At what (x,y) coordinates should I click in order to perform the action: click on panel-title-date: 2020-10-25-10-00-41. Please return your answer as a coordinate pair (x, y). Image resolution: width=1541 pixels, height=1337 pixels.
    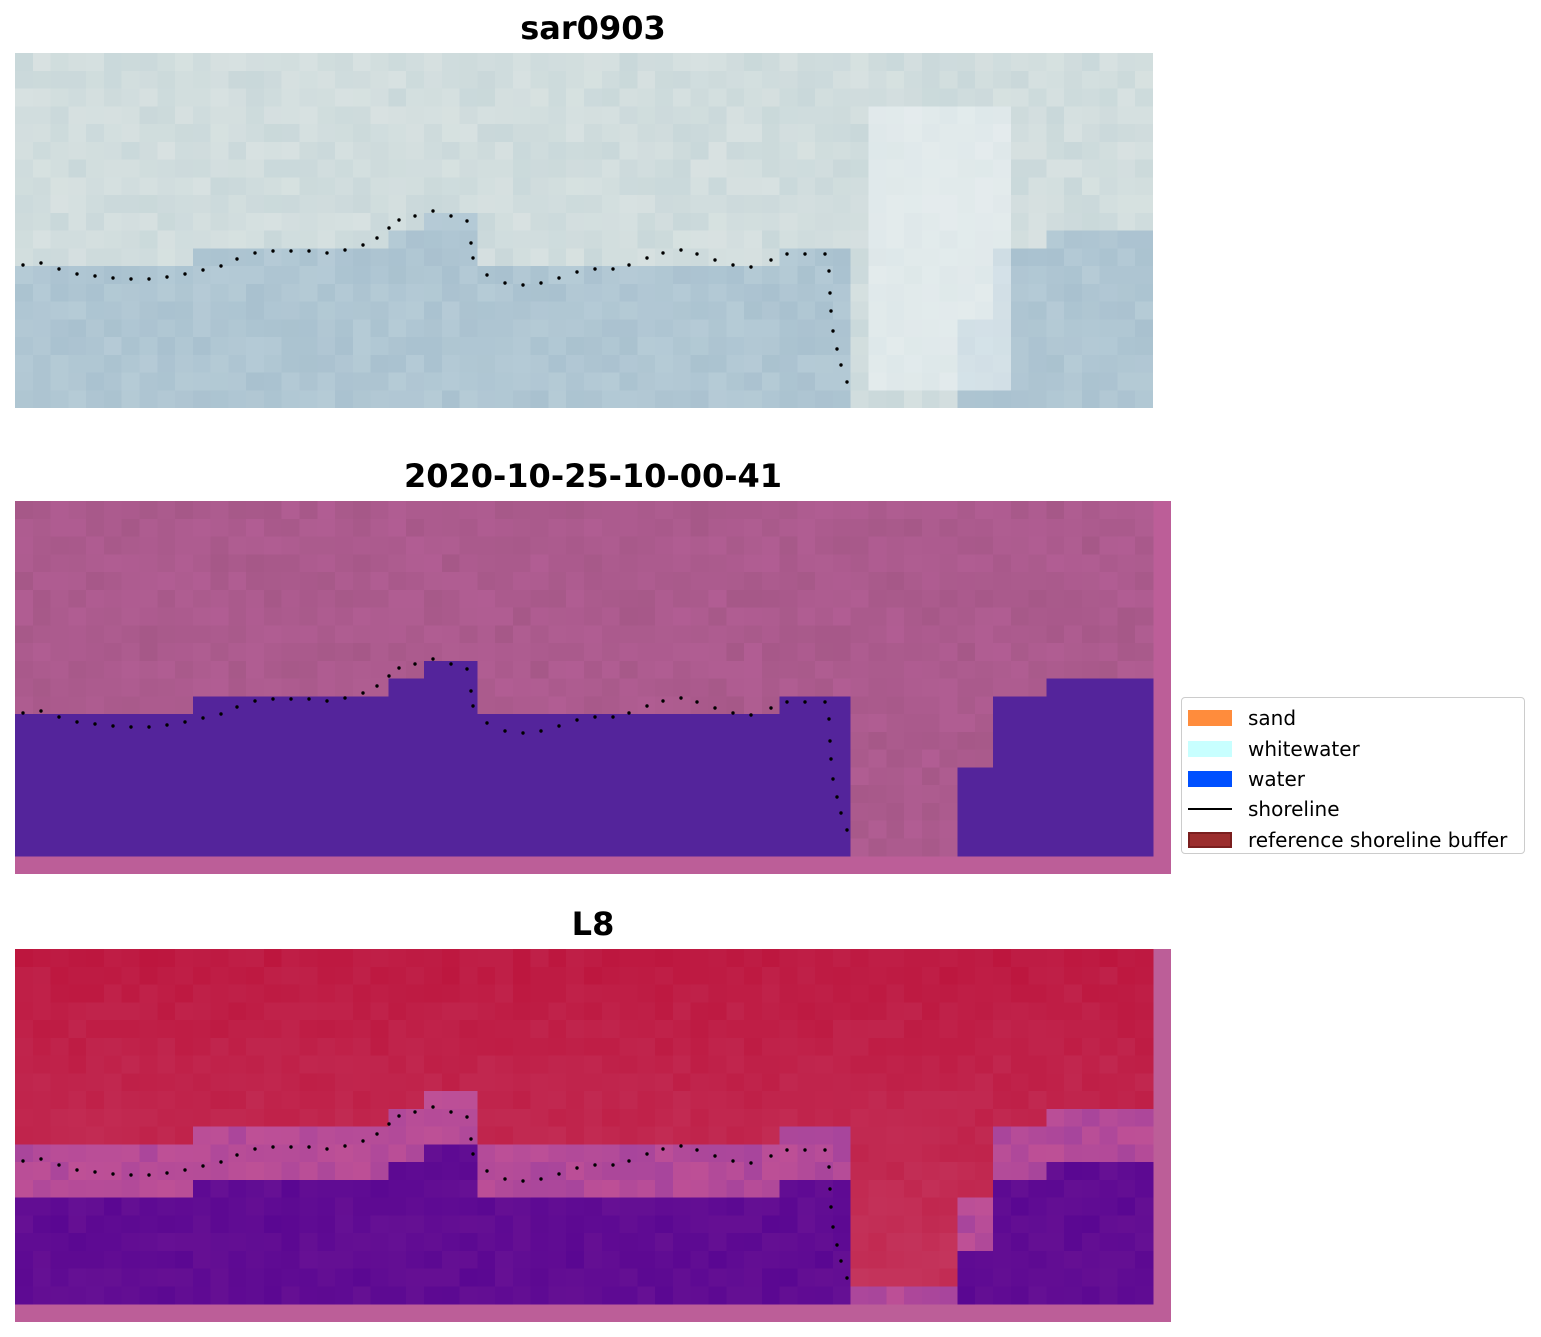
    Looking at the image, I should click on (593, 476).